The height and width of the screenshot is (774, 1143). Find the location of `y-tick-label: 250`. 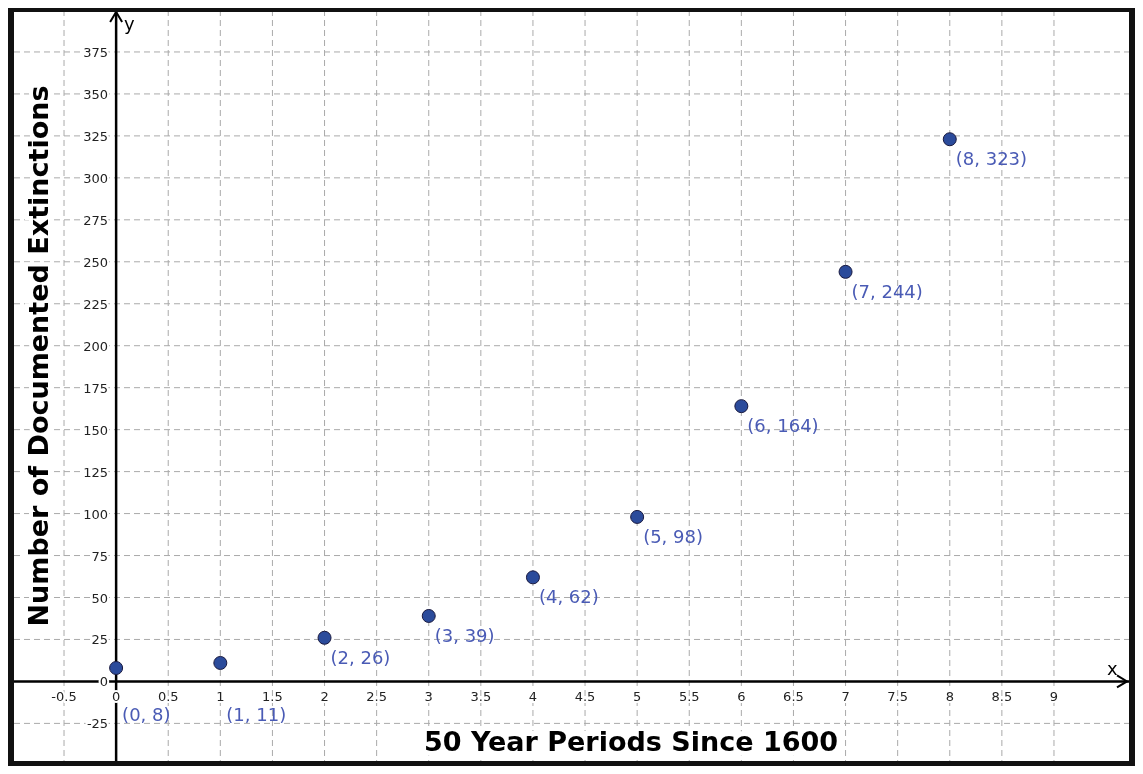

y-tick-label: 250 is located at coordinates (96, 262).